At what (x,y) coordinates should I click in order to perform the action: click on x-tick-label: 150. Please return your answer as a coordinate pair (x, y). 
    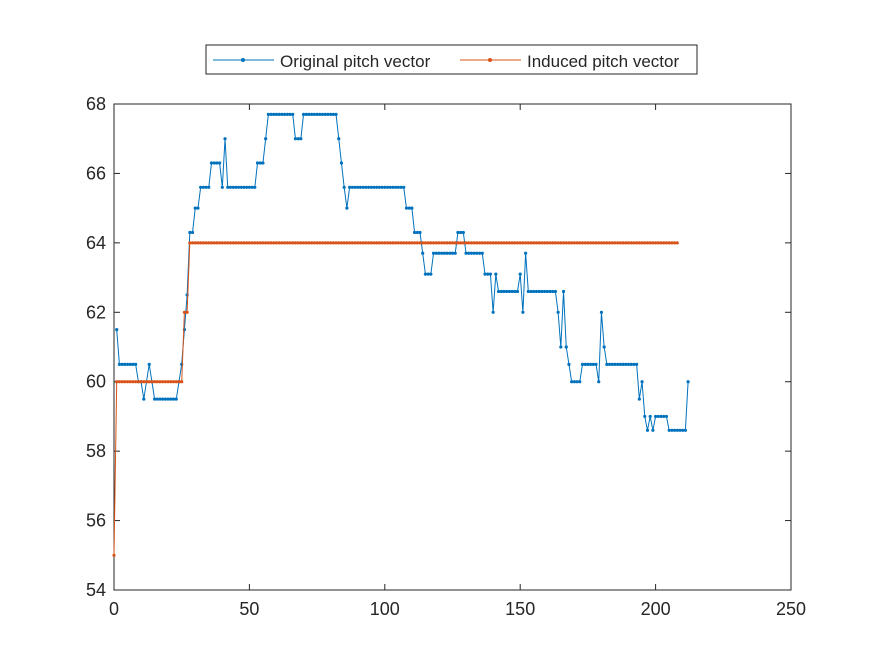
    Looking at the image, I should click on (520, 609).